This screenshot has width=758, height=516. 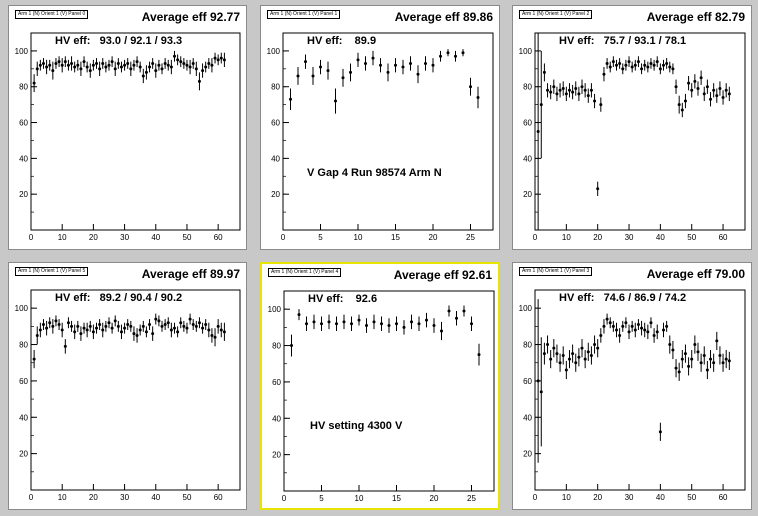 I want to click on x-tick-label: 0, so click(x=31, y=497).